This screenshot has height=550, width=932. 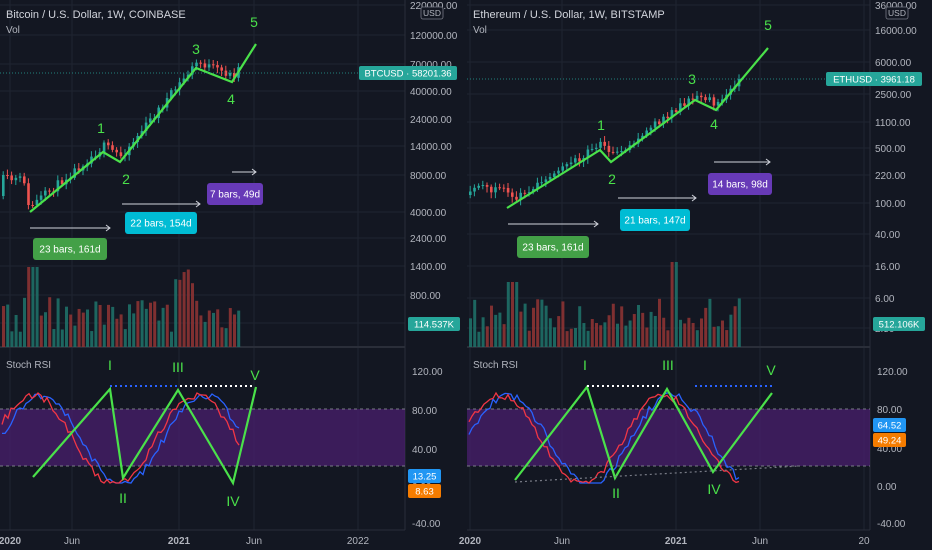 I want to click on price-axis-label: 36000.00, so click(x=896, y=6).